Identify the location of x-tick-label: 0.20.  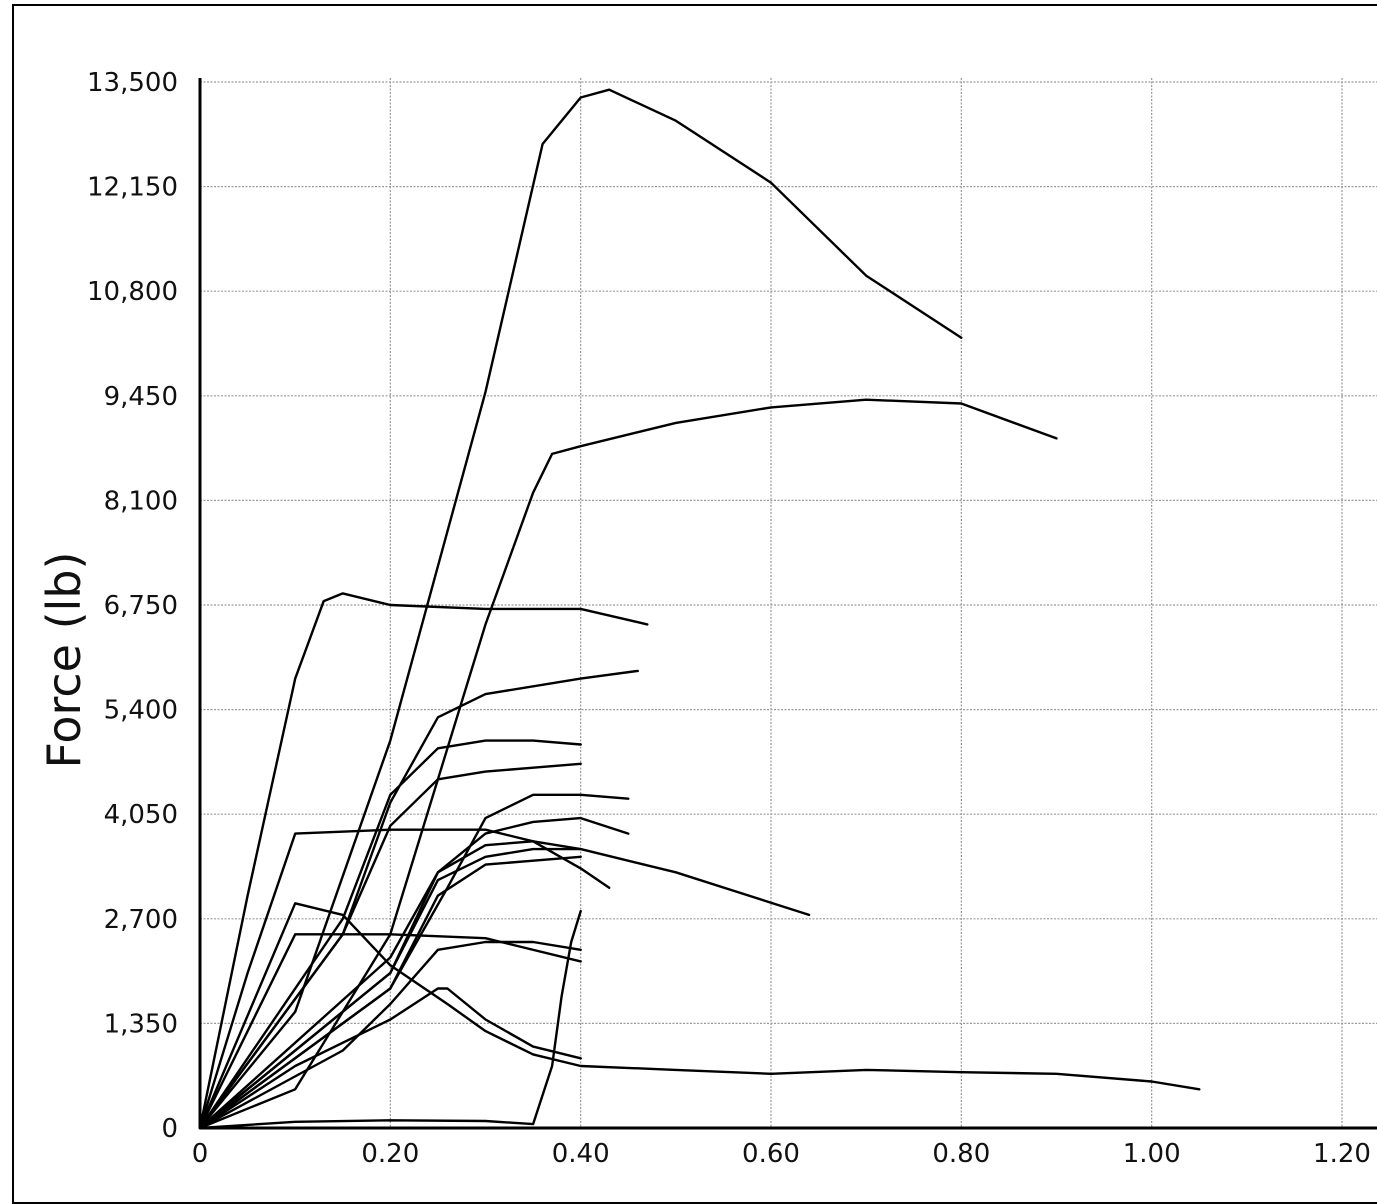
(390, 1154).